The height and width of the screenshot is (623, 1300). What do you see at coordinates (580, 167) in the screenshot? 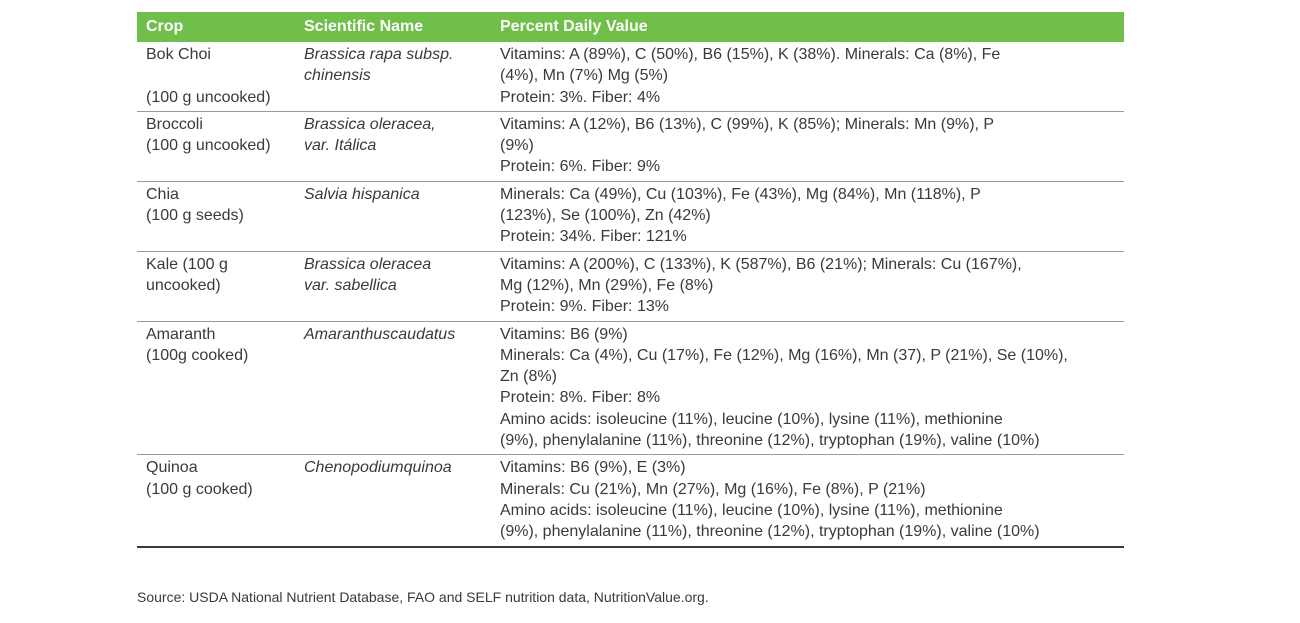
I see `percent-daily-value-line: Protein: 6%. Fiber: 9%` at bounding box center [580, 167].